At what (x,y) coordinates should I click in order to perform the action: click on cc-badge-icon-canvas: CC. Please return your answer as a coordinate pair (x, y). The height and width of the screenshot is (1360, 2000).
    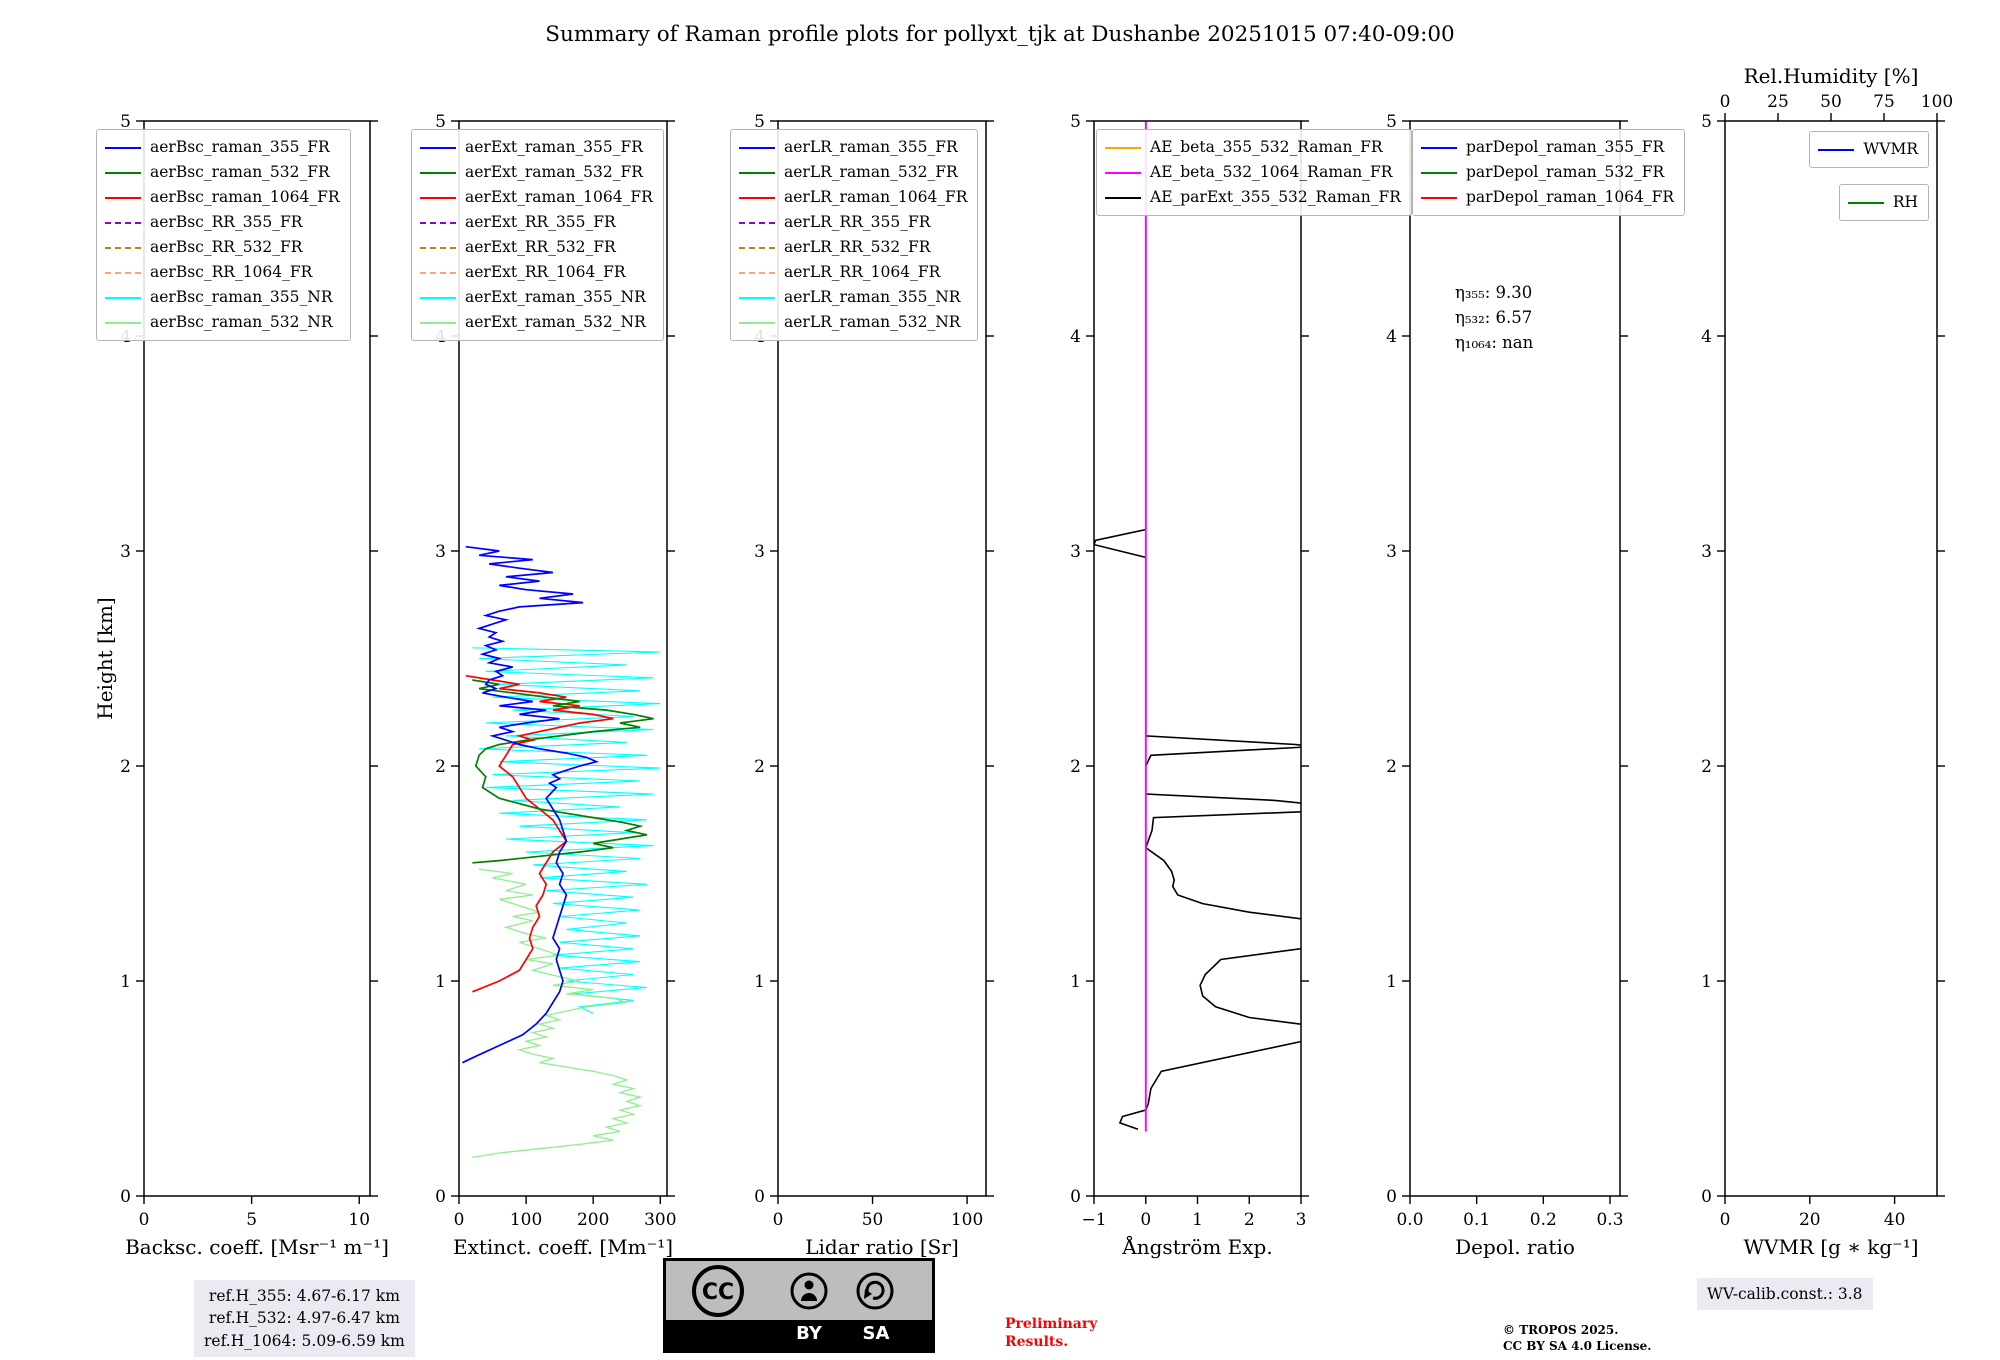
    Looking at the image, I should click on (793, 1291).